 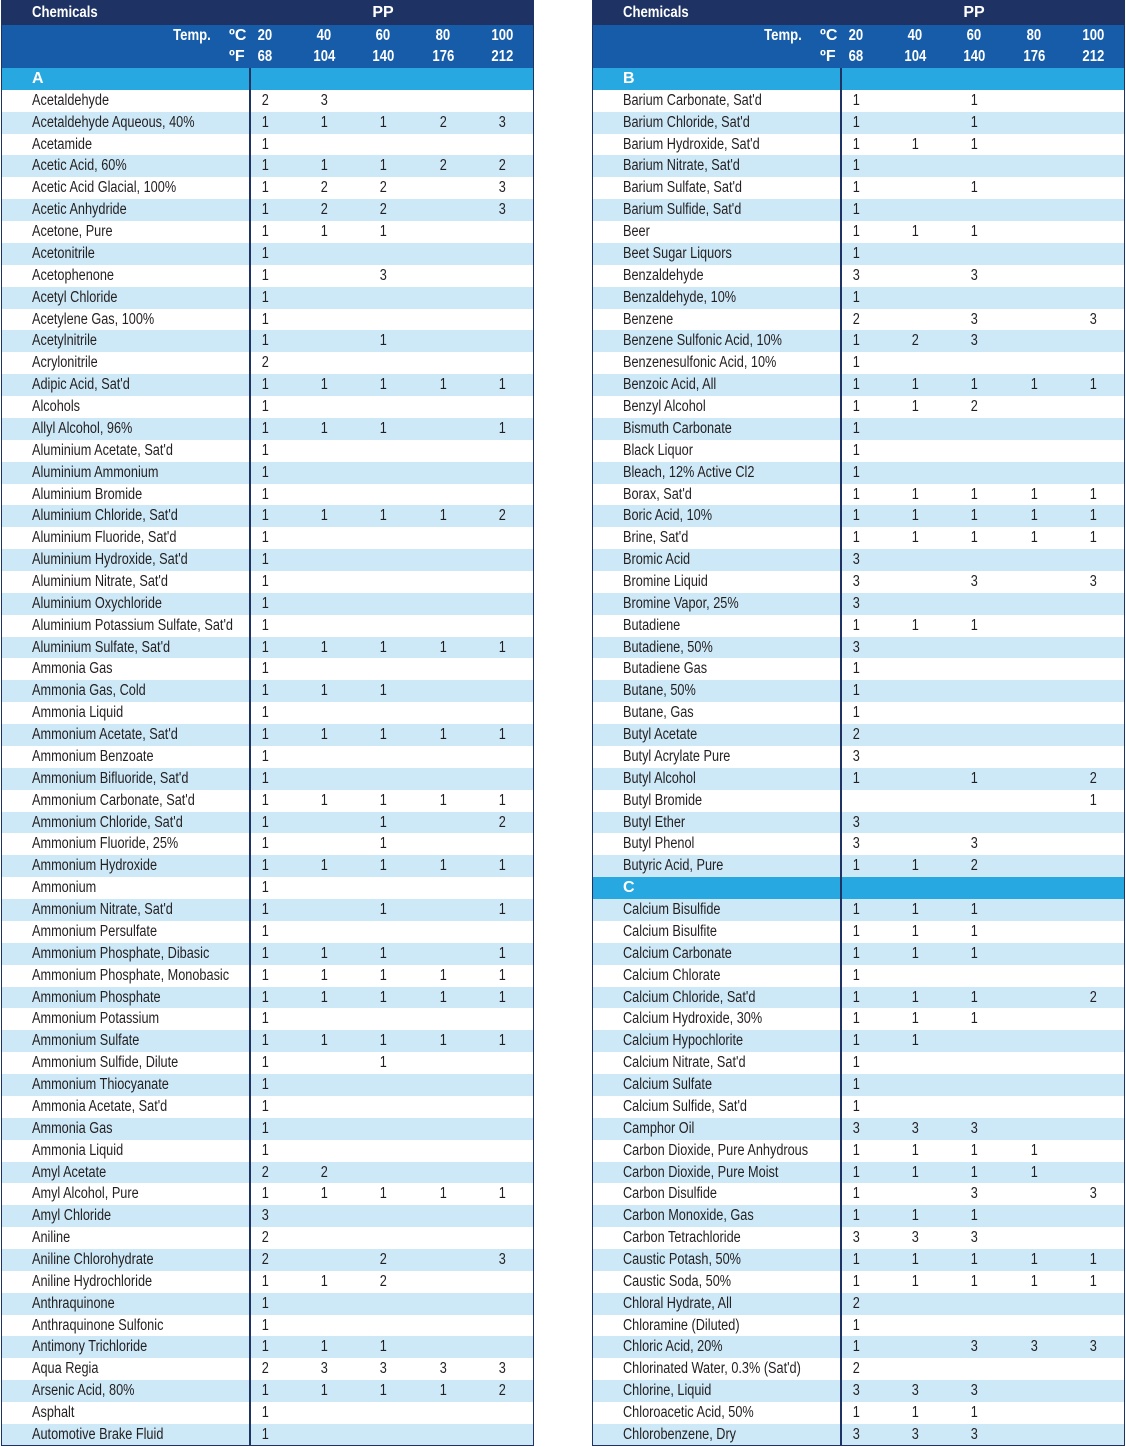 I want to click on table-row: Benzene 2 3 3, so click(x=858, y=320).